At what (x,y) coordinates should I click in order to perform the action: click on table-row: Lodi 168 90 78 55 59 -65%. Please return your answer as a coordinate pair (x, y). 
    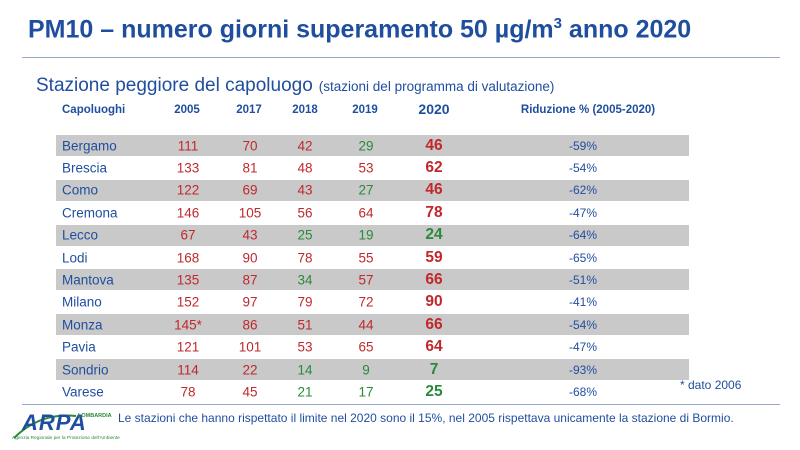
    Looking at the image, I should click on (372, 257).